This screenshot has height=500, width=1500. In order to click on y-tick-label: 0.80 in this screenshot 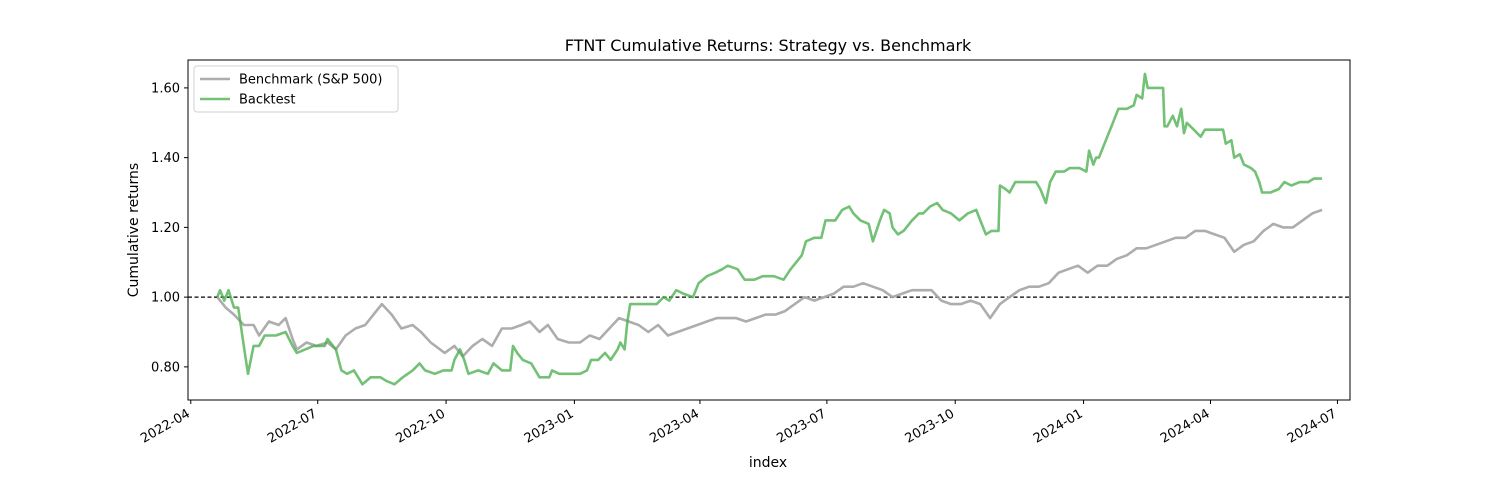, I will do `click(165, 367)`.